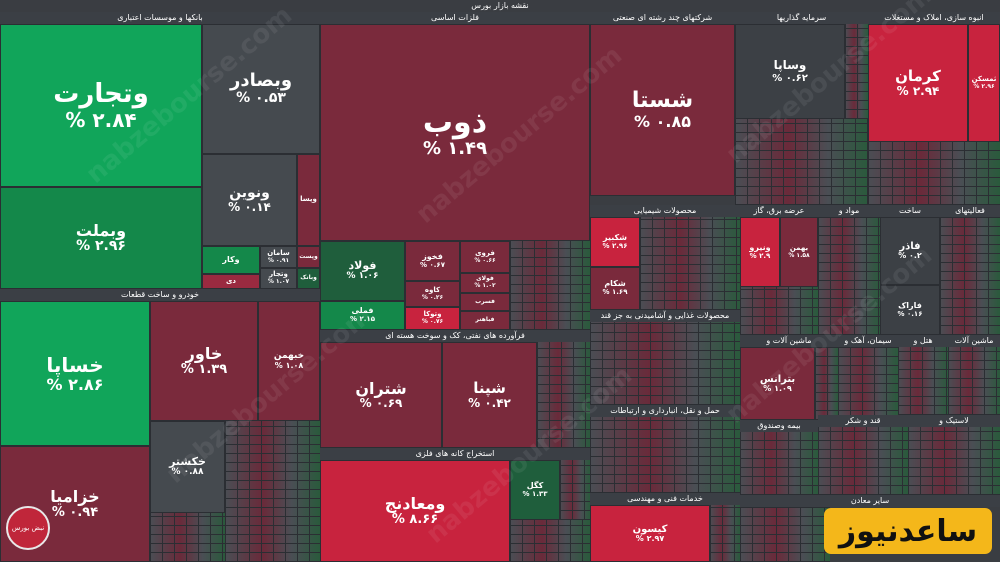 The width and height of the screenshot is (1000, 562). What do you see at coordinates (75, 512) in the screenshot?
I see `tile-pct: ۰.۹۴ %` at bounding box center [75, 512].